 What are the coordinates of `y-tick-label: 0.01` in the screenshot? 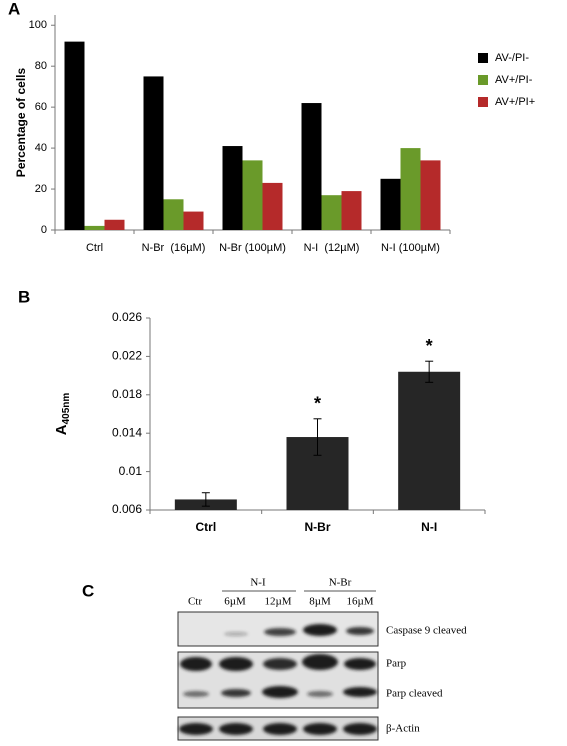 It's located at (131, 471).